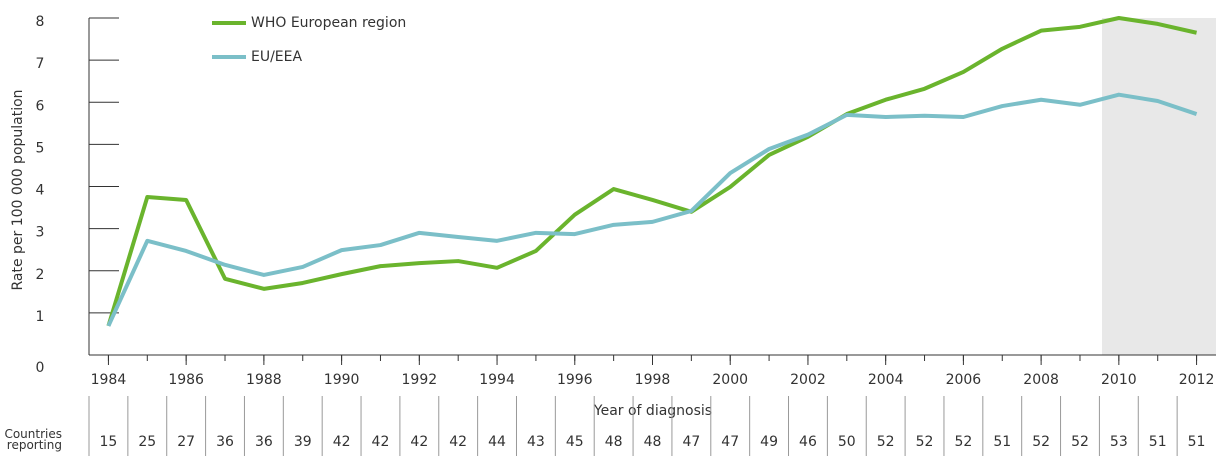 Image resolution: width=1216 pixels, height=456 pixels. I want to click on x-tick-label: 1992, so click(420, 380).